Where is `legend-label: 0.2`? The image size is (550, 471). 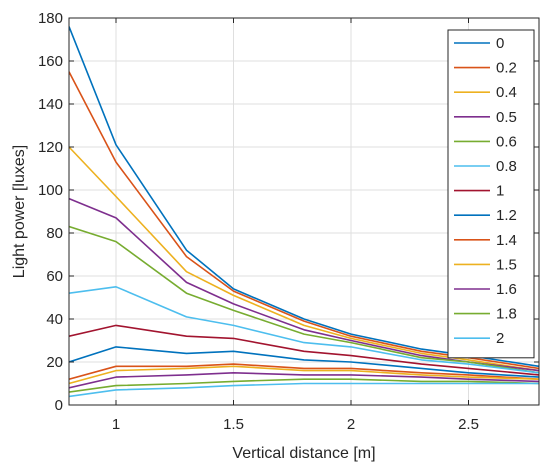 legend-label: 0.2 is located at coordinates (506, 68).